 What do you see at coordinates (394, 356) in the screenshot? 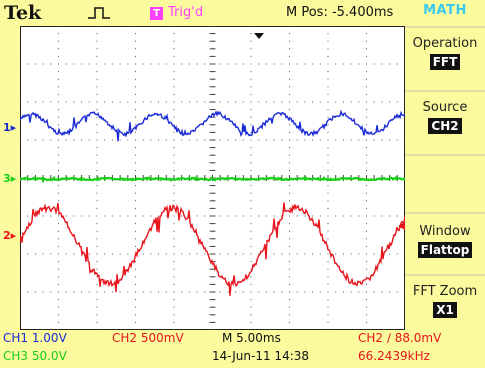
I see `frequency-readout: 66.2439kHz` at bounding box center [394, 356].